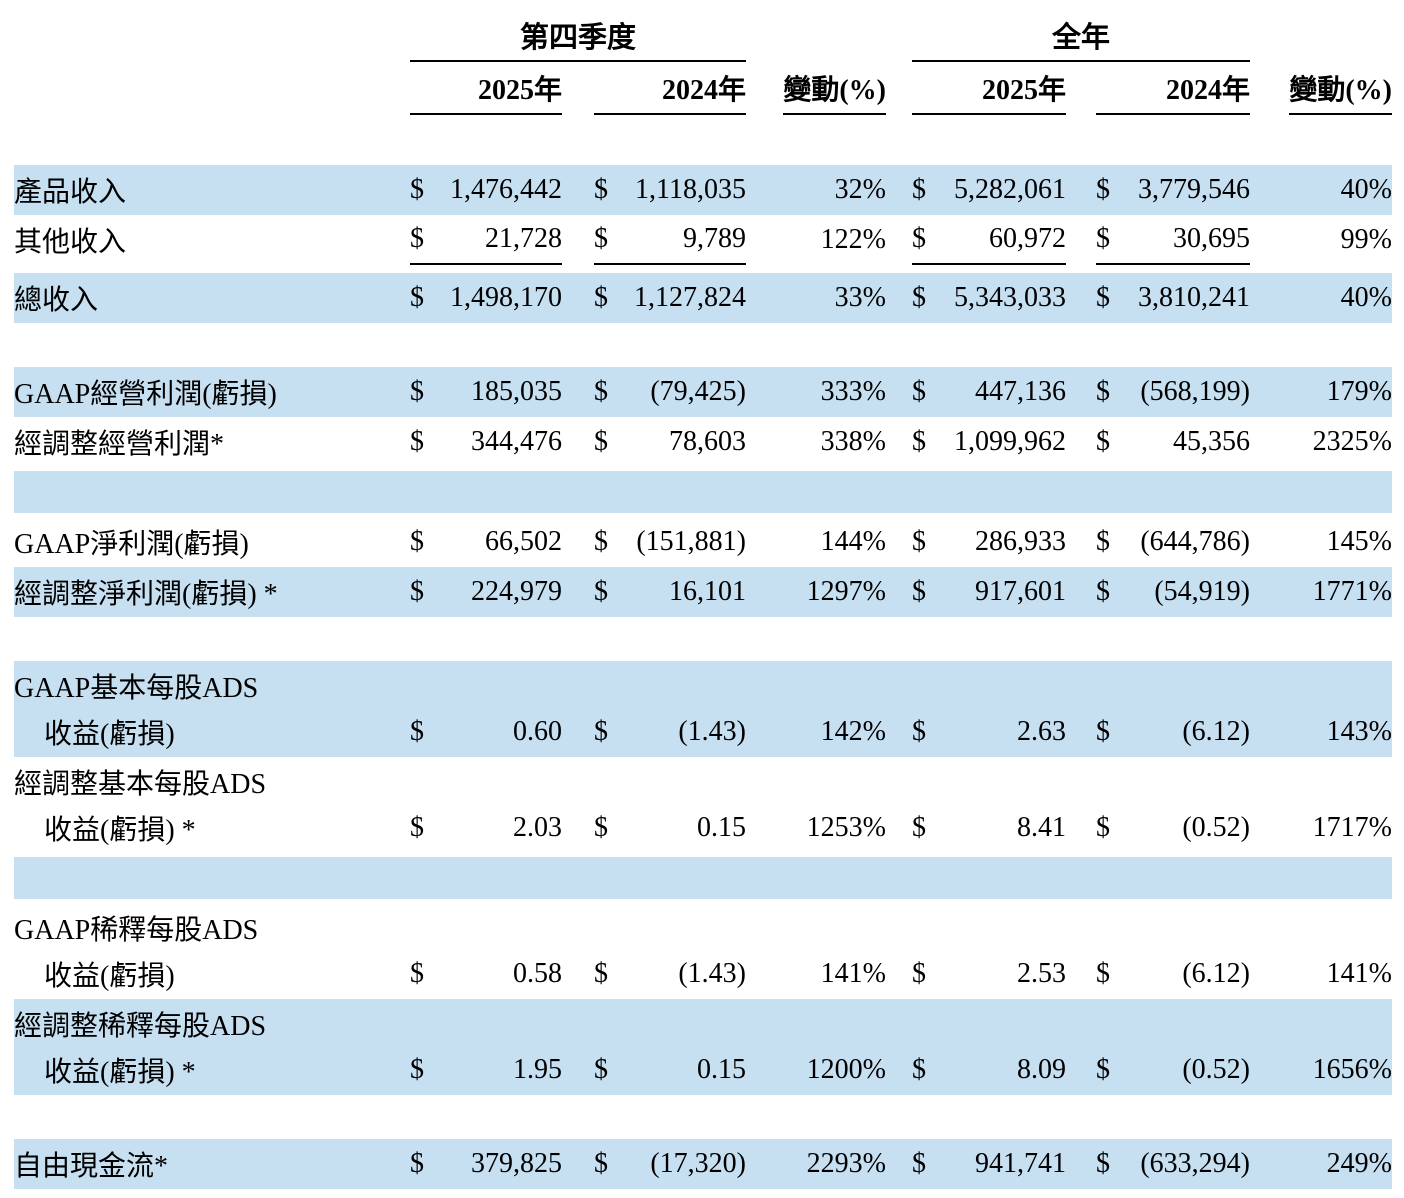  Describe the element at coordinates (498, 240) in the screenshot. I see `value-q4-2025: 21,728` at that location.